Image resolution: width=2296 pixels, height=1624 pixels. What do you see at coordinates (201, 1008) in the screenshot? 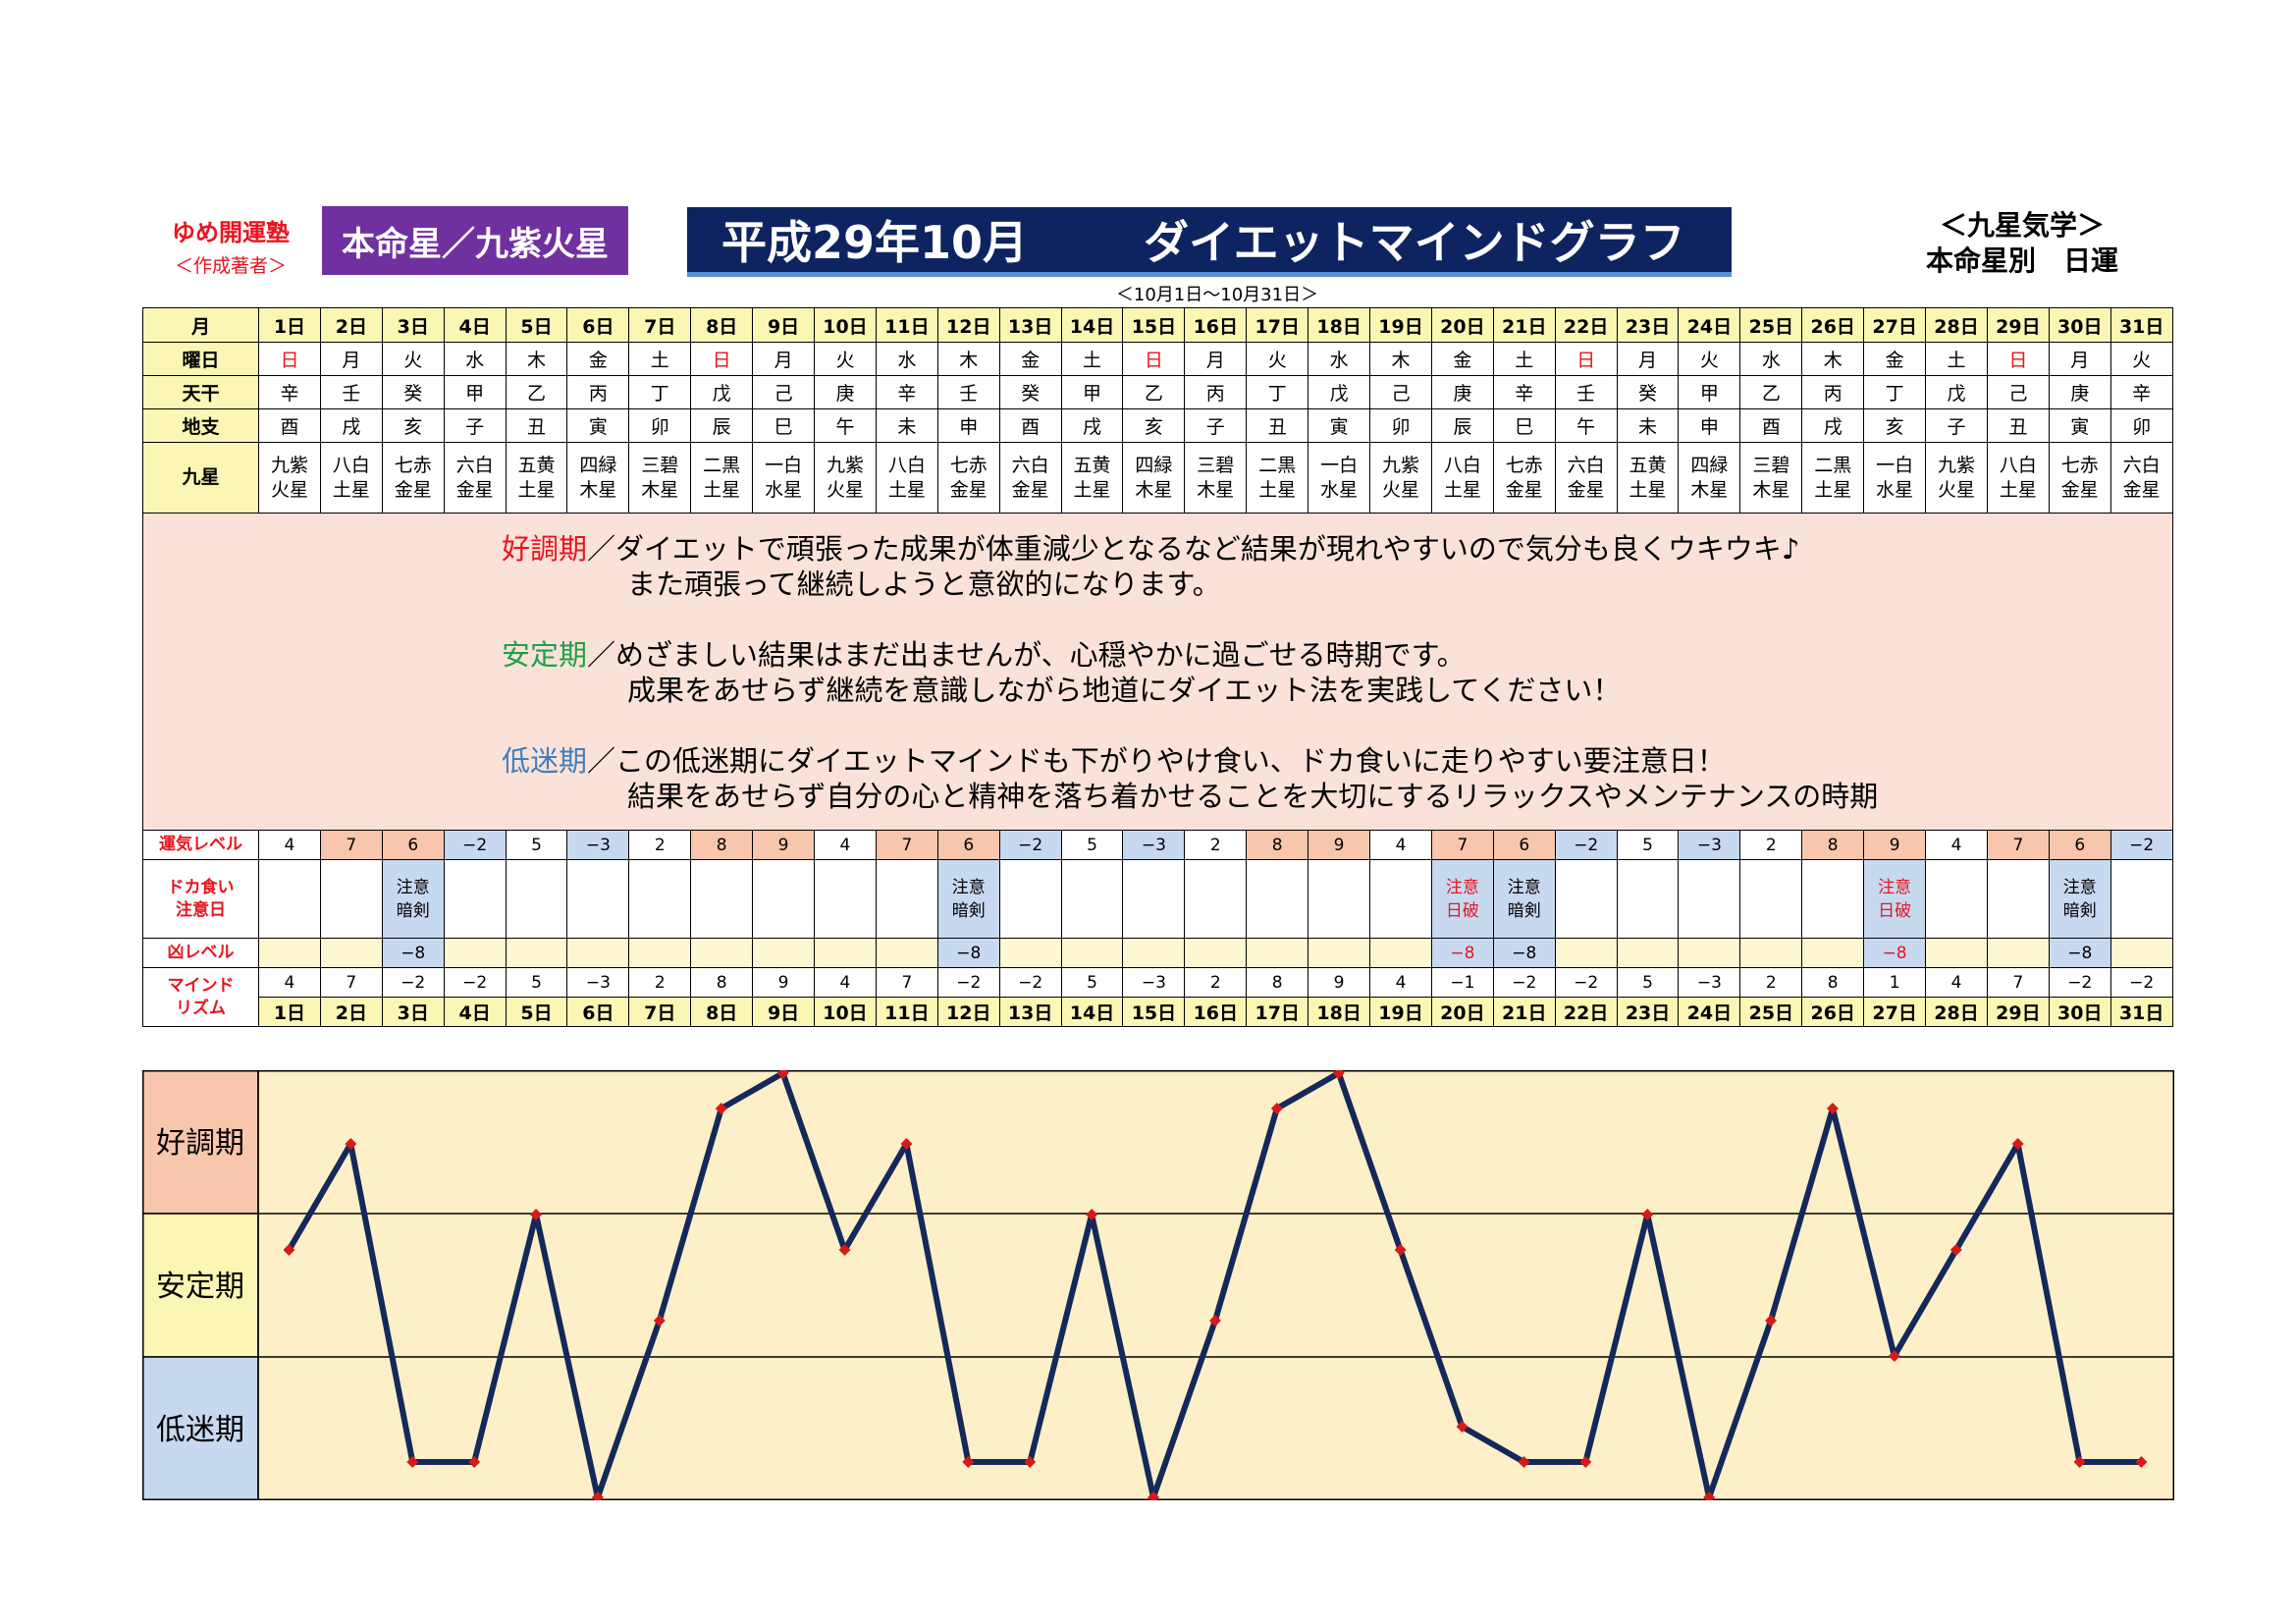
I see `row-mind-label-text: リズム` at bounding box center [201, 1008].